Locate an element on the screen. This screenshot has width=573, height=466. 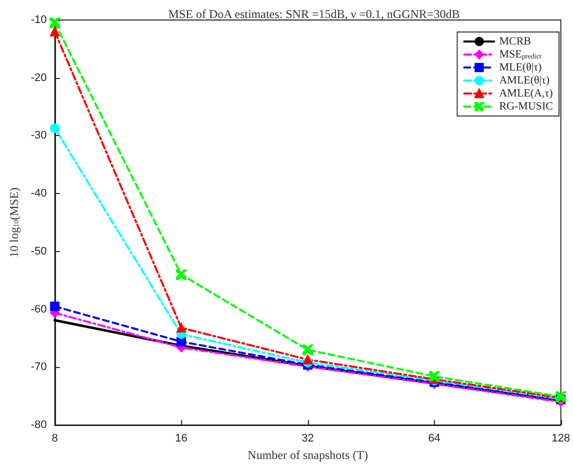
y-tick-label: -60 is located at coordinates (38, 309).